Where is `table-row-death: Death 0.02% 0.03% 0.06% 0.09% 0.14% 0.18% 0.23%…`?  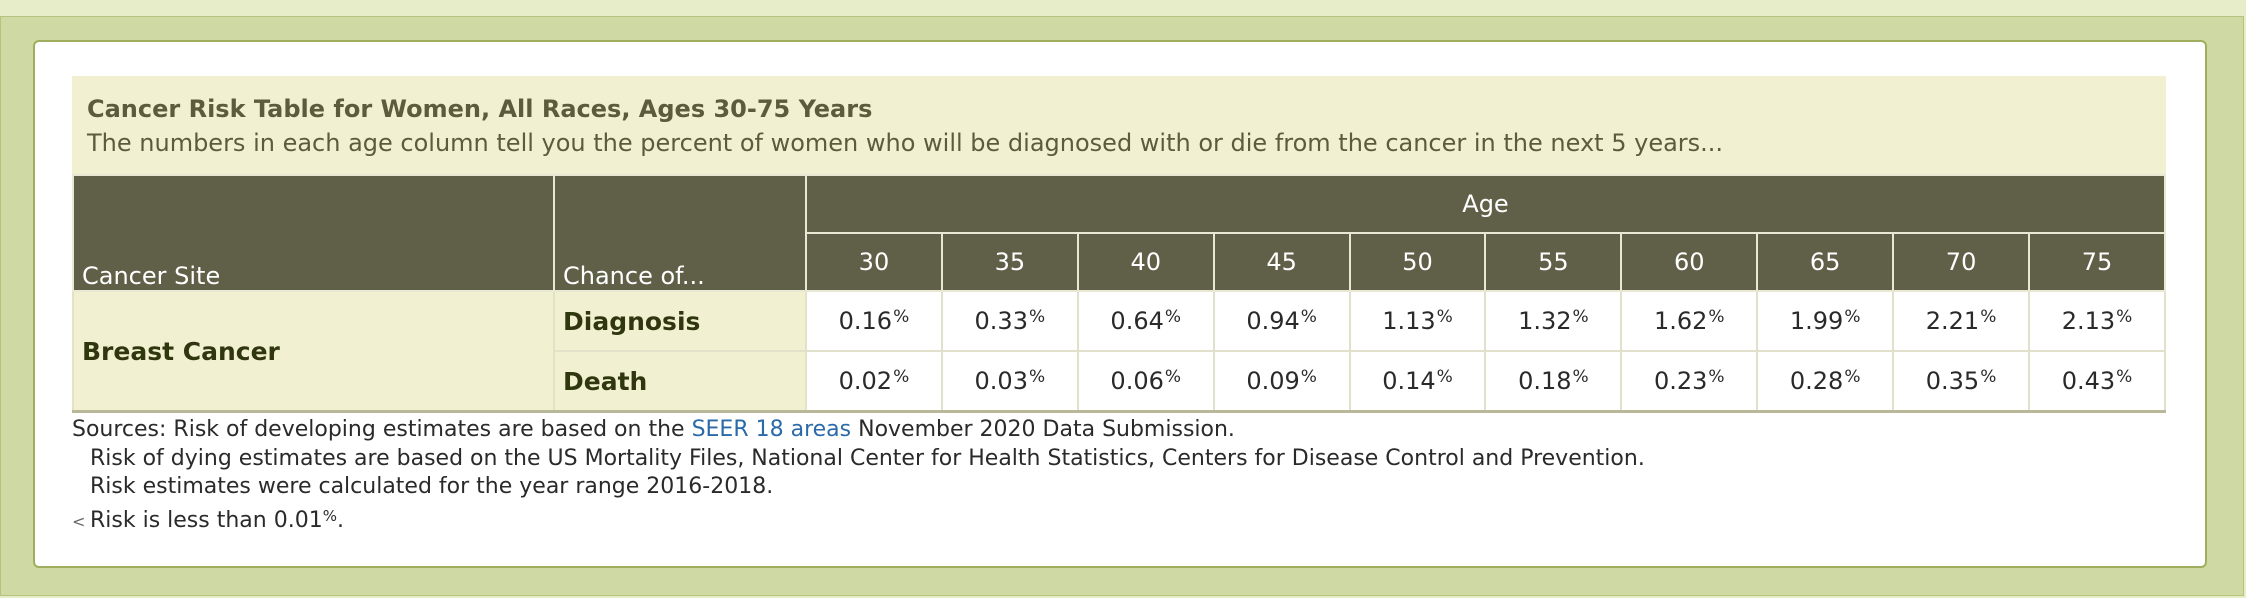
table-row-death: Death 0.02% 0.03% 0.06% 0.09% 0.14% 0.18% 0.23%… is located at coordinates (1119, 381).